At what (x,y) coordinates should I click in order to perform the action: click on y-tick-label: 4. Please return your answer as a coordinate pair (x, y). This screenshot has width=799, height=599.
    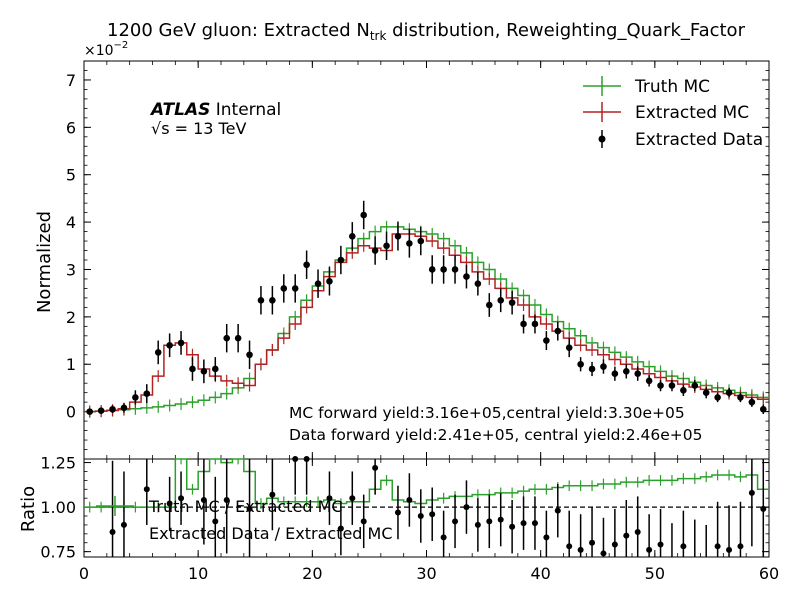
    Looking at the image, I should click on (71, 222).